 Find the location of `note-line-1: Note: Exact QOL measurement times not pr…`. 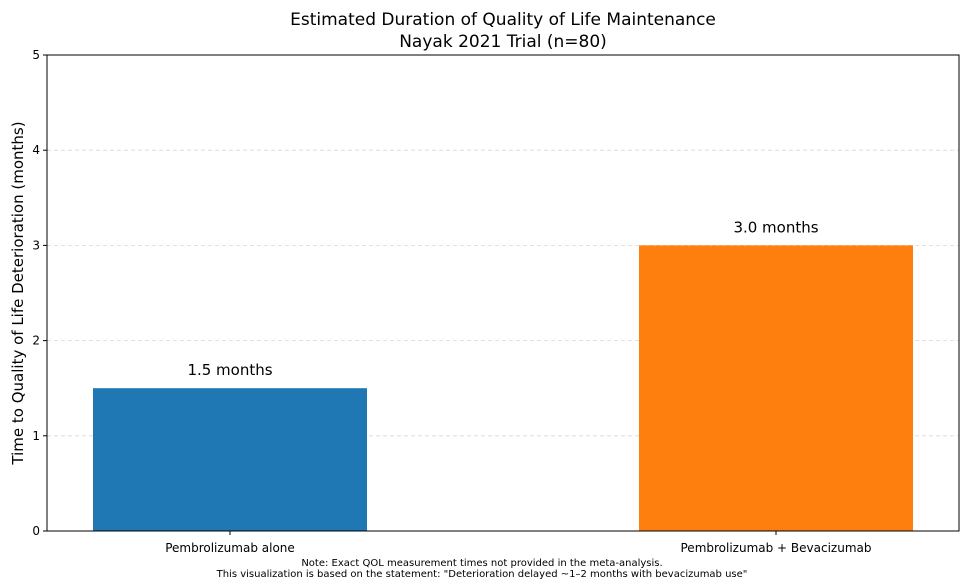

note-line-1: Note: Exact QOL measurement times not pr… is located at coordinates (481, 563).